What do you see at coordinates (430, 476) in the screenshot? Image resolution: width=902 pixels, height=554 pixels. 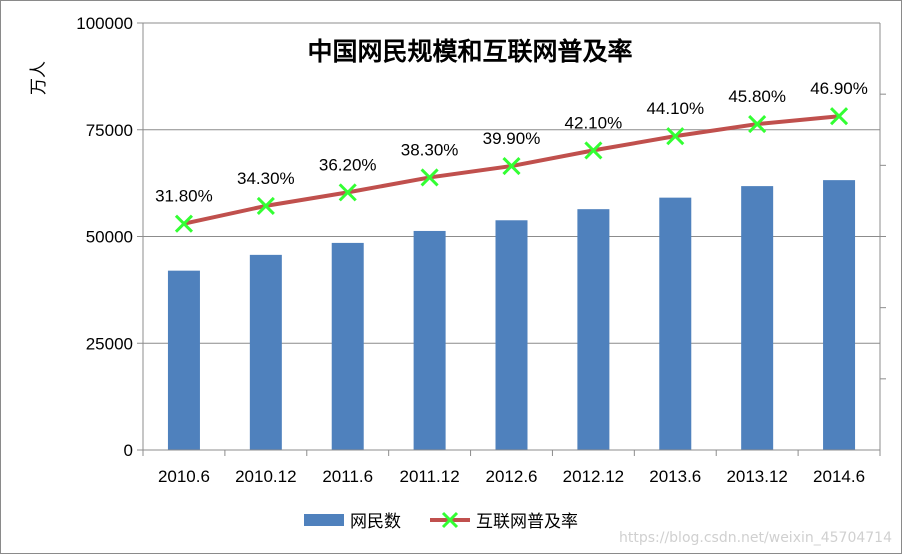 I see `x-tick-label: 2011.12` at bounding box center [430, 476].